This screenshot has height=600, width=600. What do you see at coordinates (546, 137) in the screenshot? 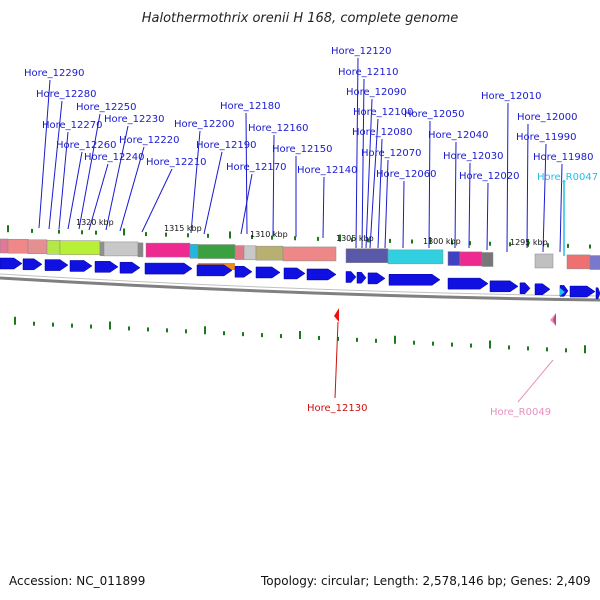
I see `gene-label: Hore_11990` at bounding box center [546, 137].